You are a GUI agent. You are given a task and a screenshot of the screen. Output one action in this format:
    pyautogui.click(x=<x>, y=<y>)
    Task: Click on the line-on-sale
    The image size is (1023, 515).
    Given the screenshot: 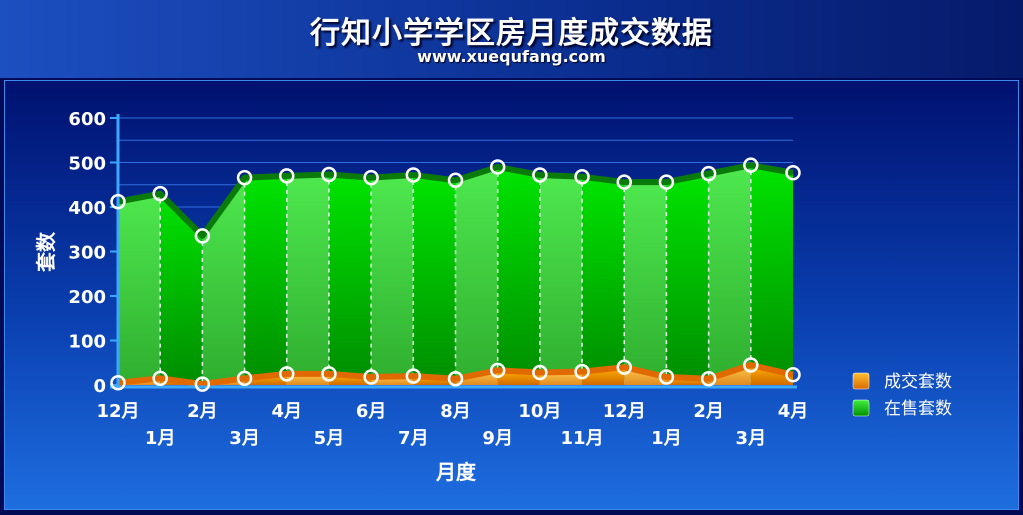 What is the action you would take?
    pyautogui.click(x=455, y=200)
    